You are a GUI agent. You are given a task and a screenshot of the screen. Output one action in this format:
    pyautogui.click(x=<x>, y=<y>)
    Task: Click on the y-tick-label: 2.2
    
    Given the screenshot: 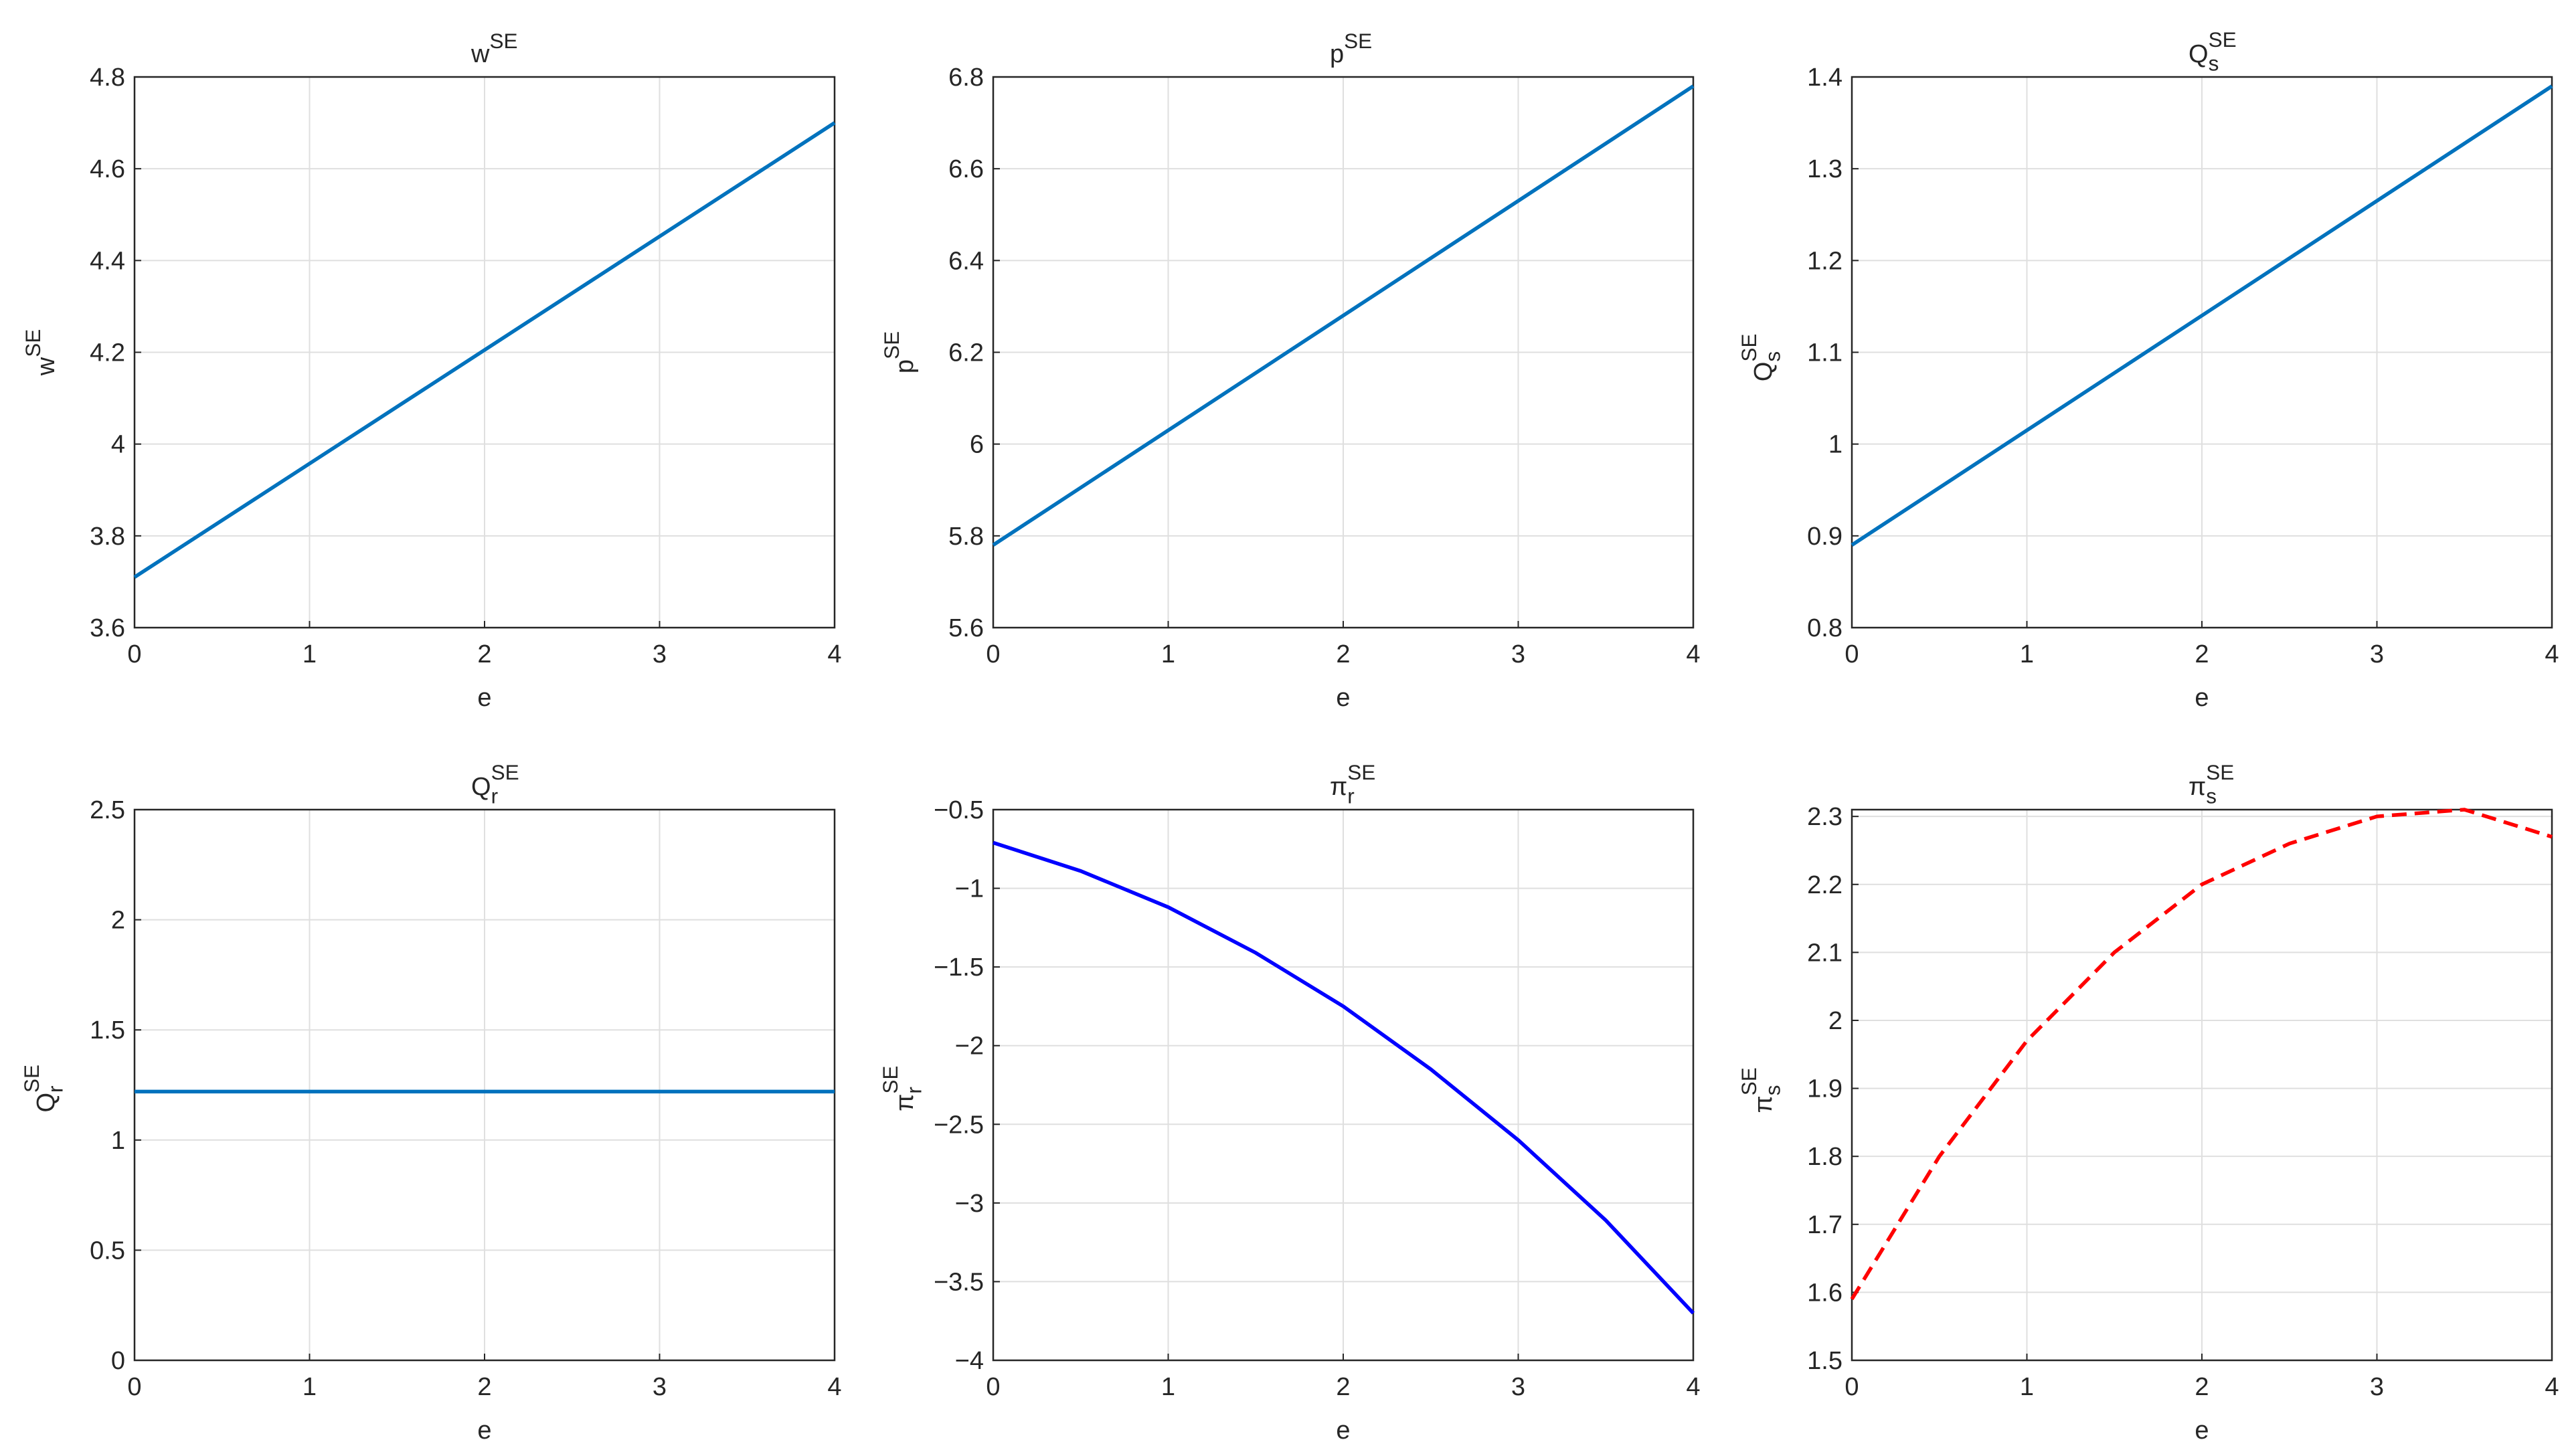 What is the action you would take?
    pyautogui.click(x=1825, y=885)
    